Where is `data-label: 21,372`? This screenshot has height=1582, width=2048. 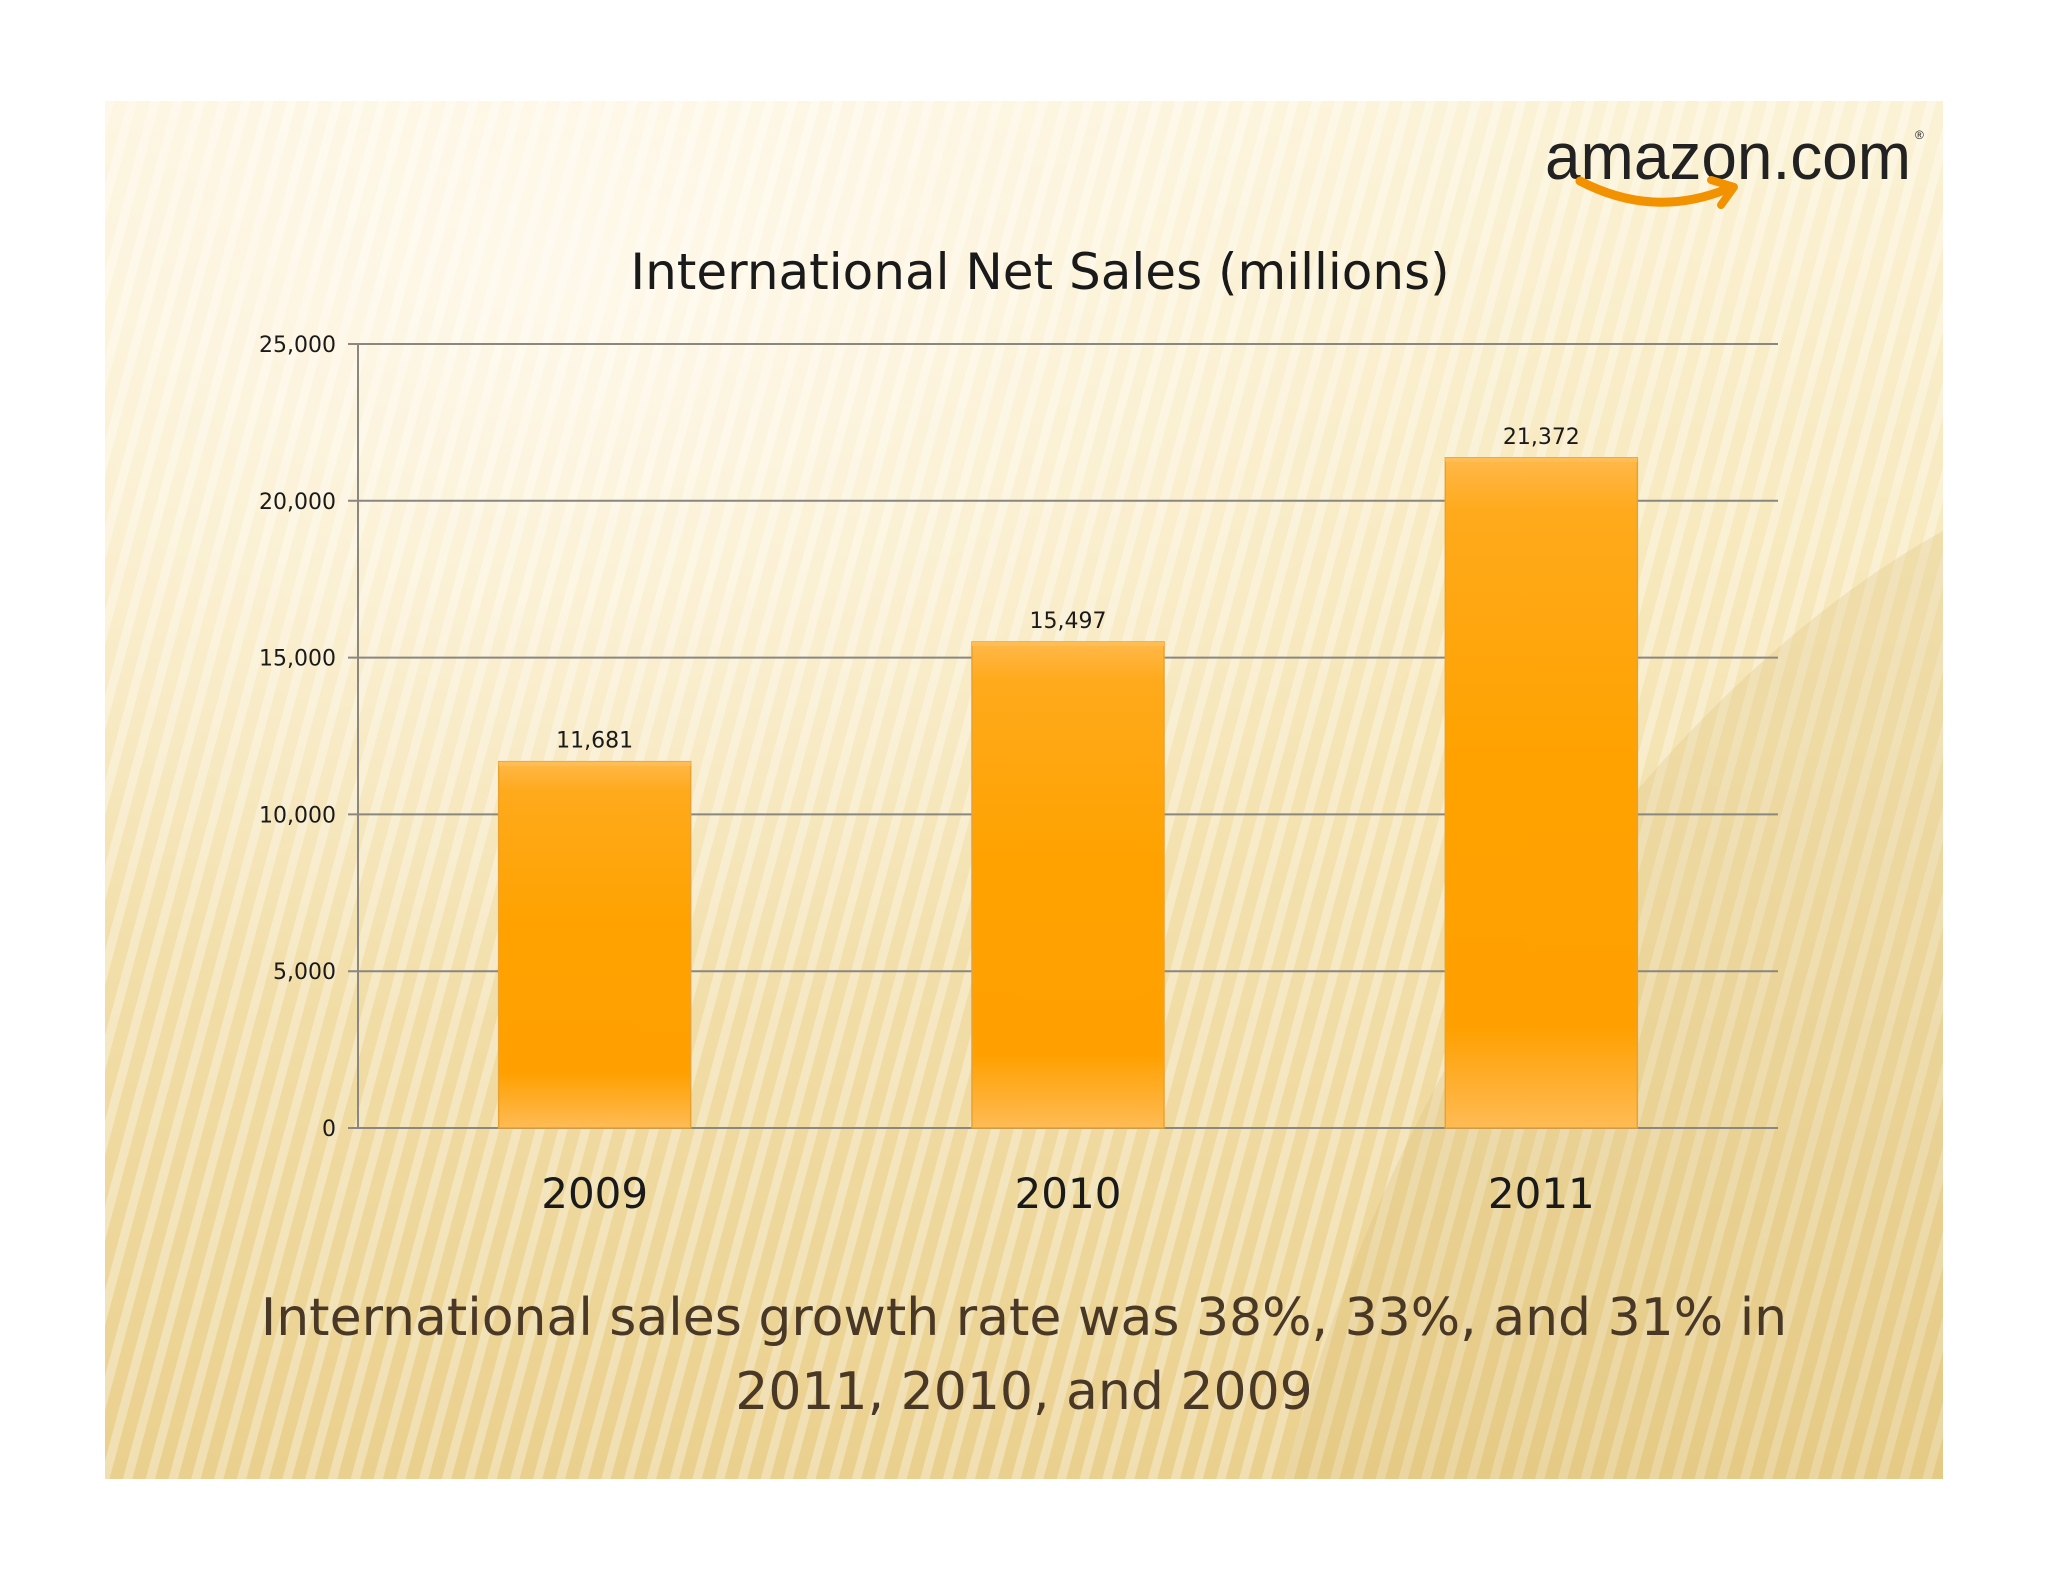 data-label: 21,372 is located at coordinates (1541, 437).